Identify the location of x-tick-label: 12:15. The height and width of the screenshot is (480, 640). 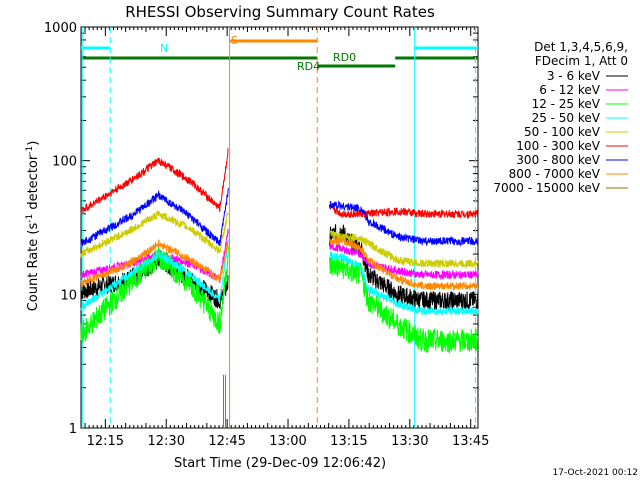
(105, 441).